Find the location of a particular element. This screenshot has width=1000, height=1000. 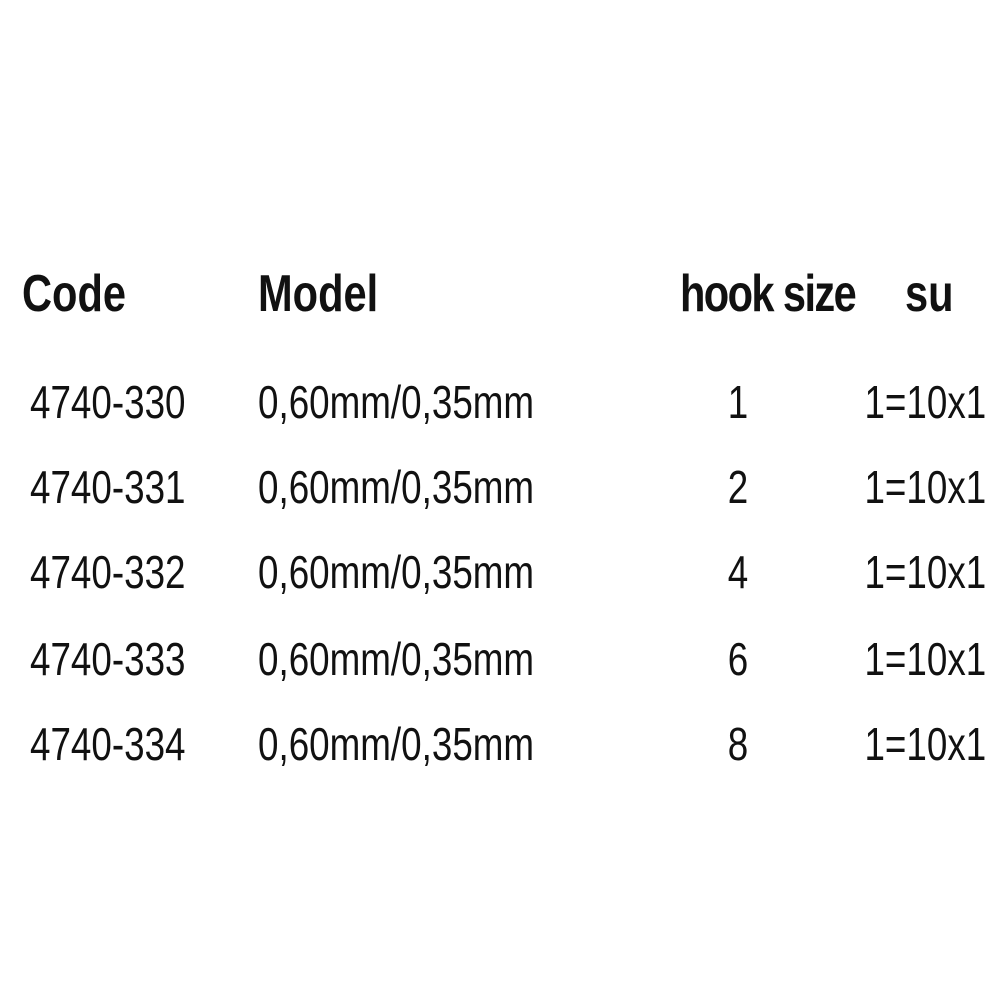

cell-code: 4740-331 is located at coordinates (108, 487).